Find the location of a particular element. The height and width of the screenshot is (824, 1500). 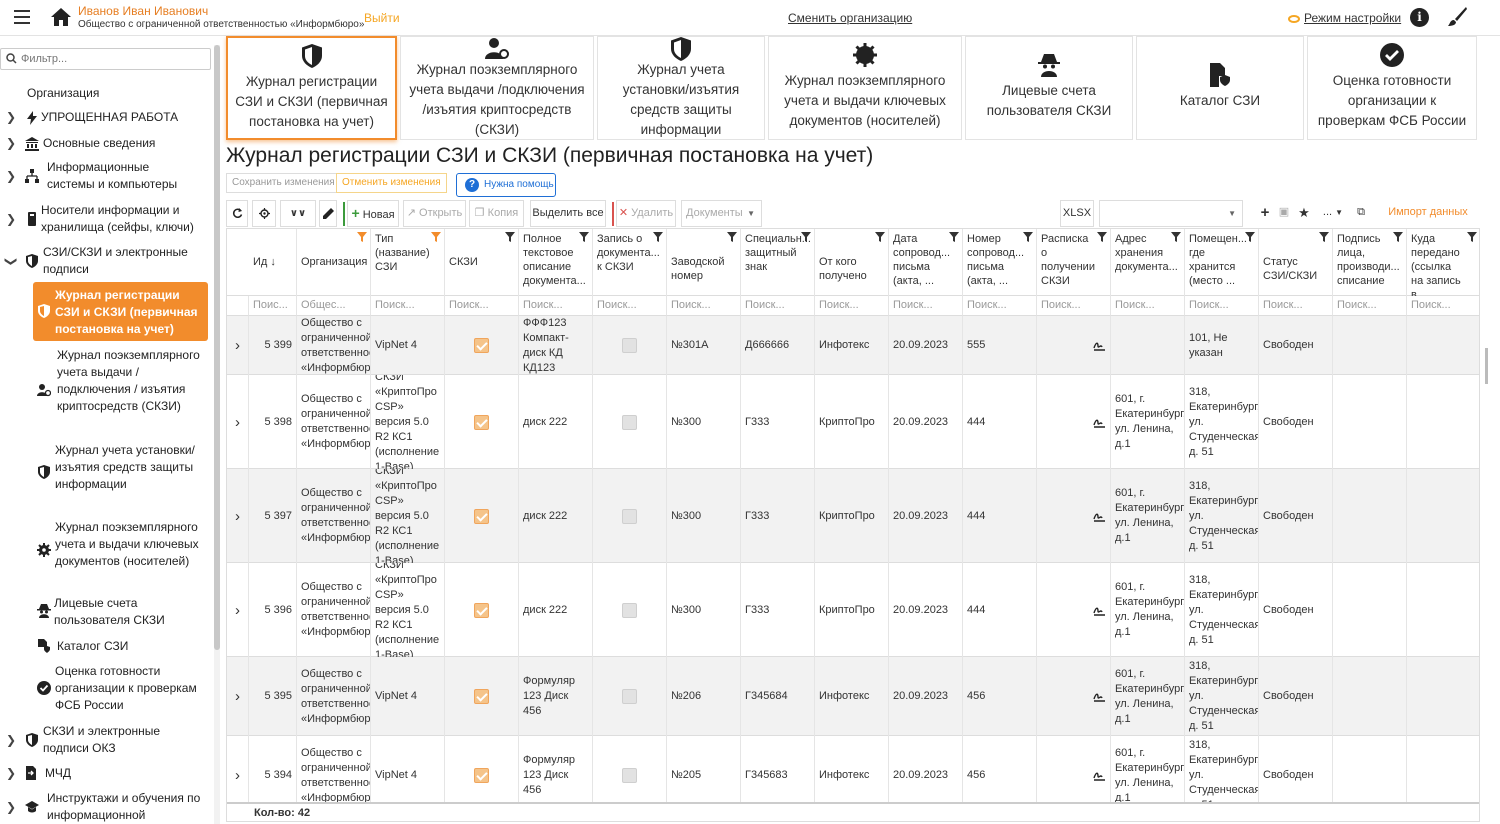

xlsx-button: XLSX is located at coordinates (1077, 213).